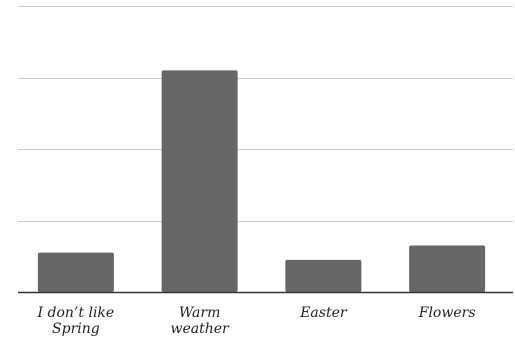 This screenshot has height=337, width=515. I want to click on x-tick-label-1-line-1: weather, so click(201, 329).